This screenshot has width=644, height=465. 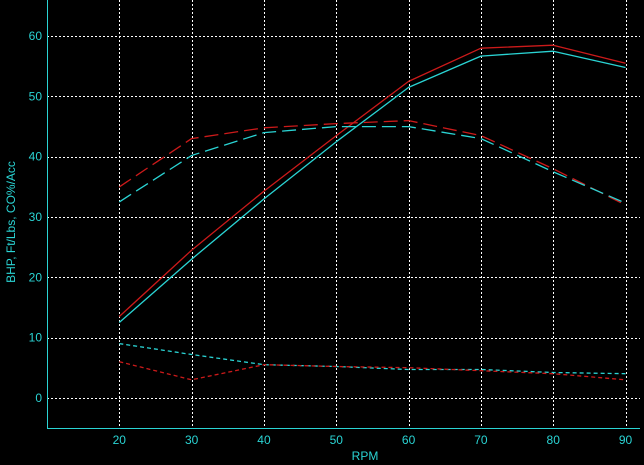 What do you see at coordinates (554, 440) in the screenshot?
I see `x-tick-label: 80` at bounding box center [554, 440].